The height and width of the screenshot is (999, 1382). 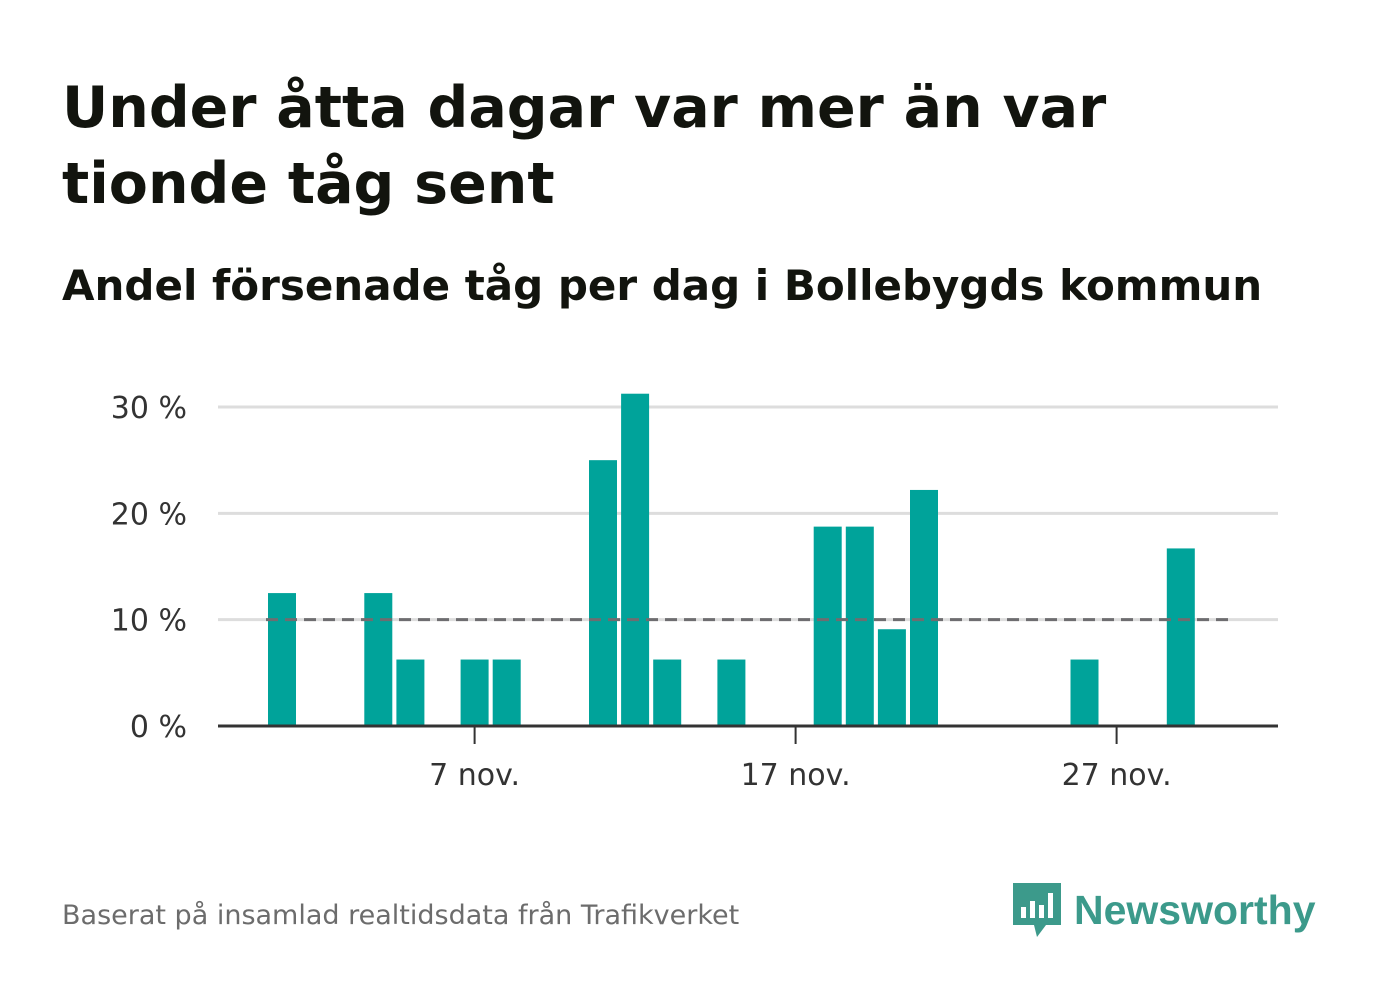 What do you see at coordinates (1117, 775) in the screenshot?
I see `x-tick-label: 27 nov.` at bounding box center [1117, 775].